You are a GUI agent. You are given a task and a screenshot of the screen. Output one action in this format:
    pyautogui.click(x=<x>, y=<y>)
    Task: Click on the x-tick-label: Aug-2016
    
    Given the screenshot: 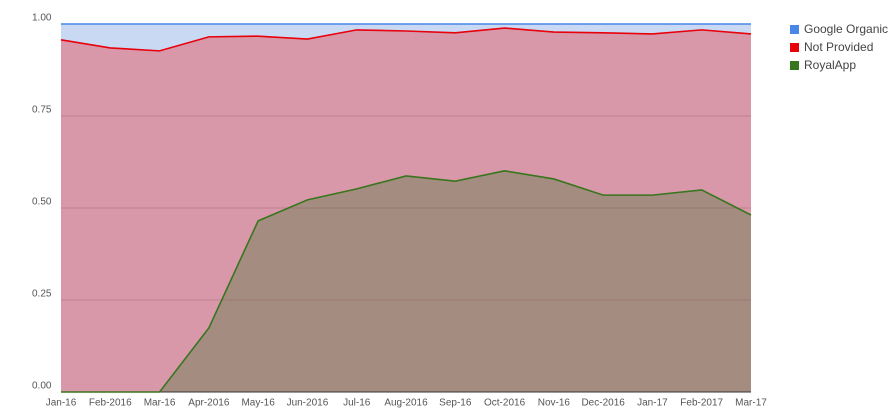 What is the action you would take?
    pyautogui.click(x=406, y=403)
    